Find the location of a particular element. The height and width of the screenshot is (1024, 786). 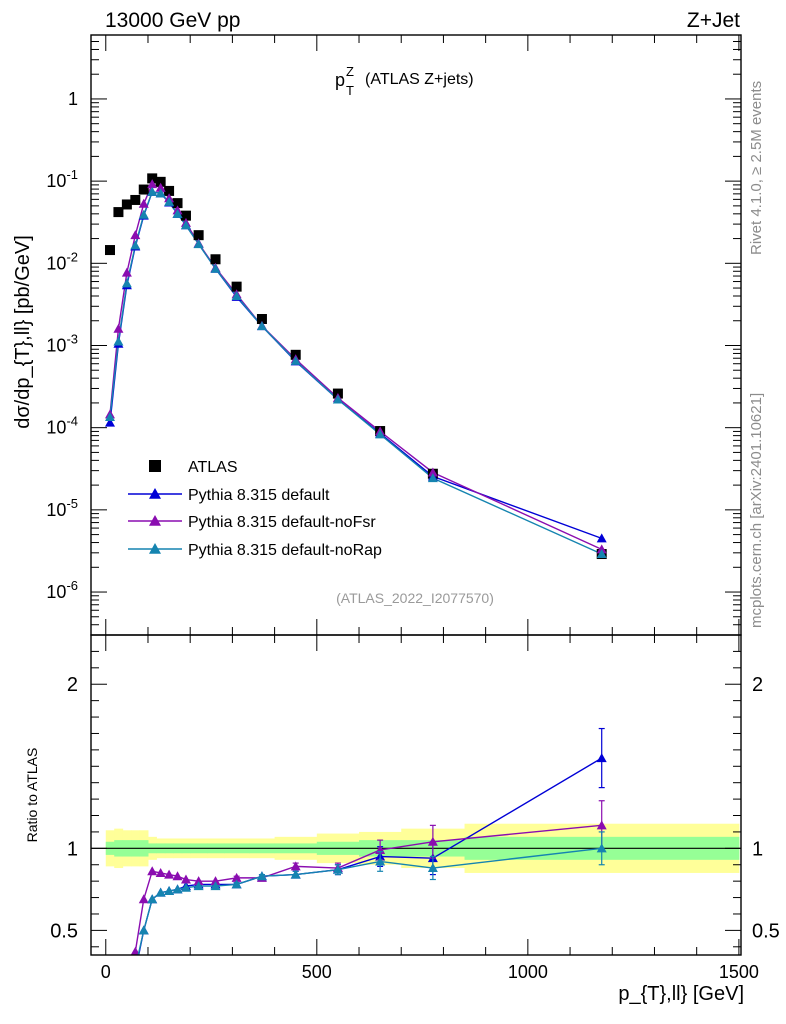

title-sup: Z is located at coordinates (350, 71).